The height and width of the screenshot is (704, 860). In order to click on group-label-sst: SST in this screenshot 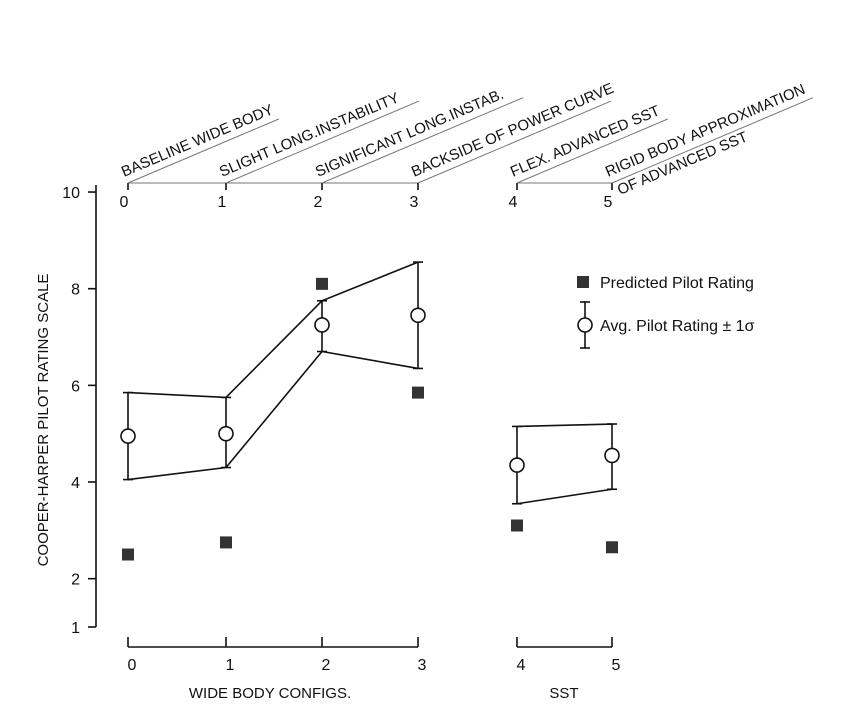, I will do `click(563, 693)`.